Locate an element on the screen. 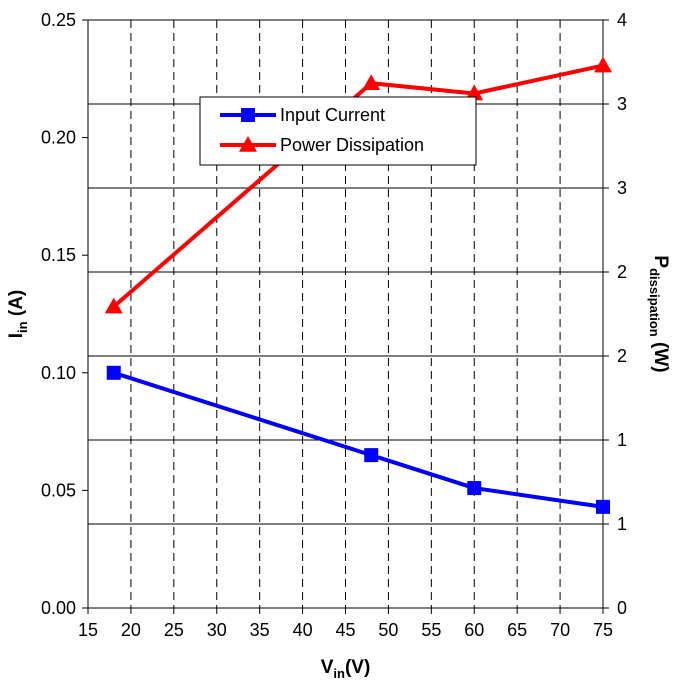  x-tick-label: 25 is located at coordinates (174, 630).